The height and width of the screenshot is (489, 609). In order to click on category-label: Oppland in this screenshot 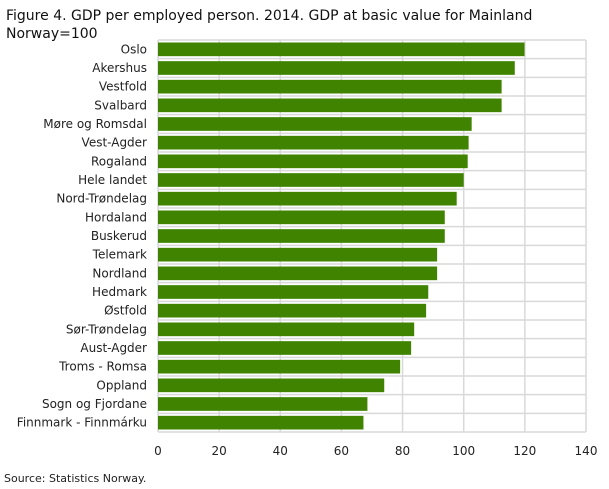, I will do `click(121, 385)`.